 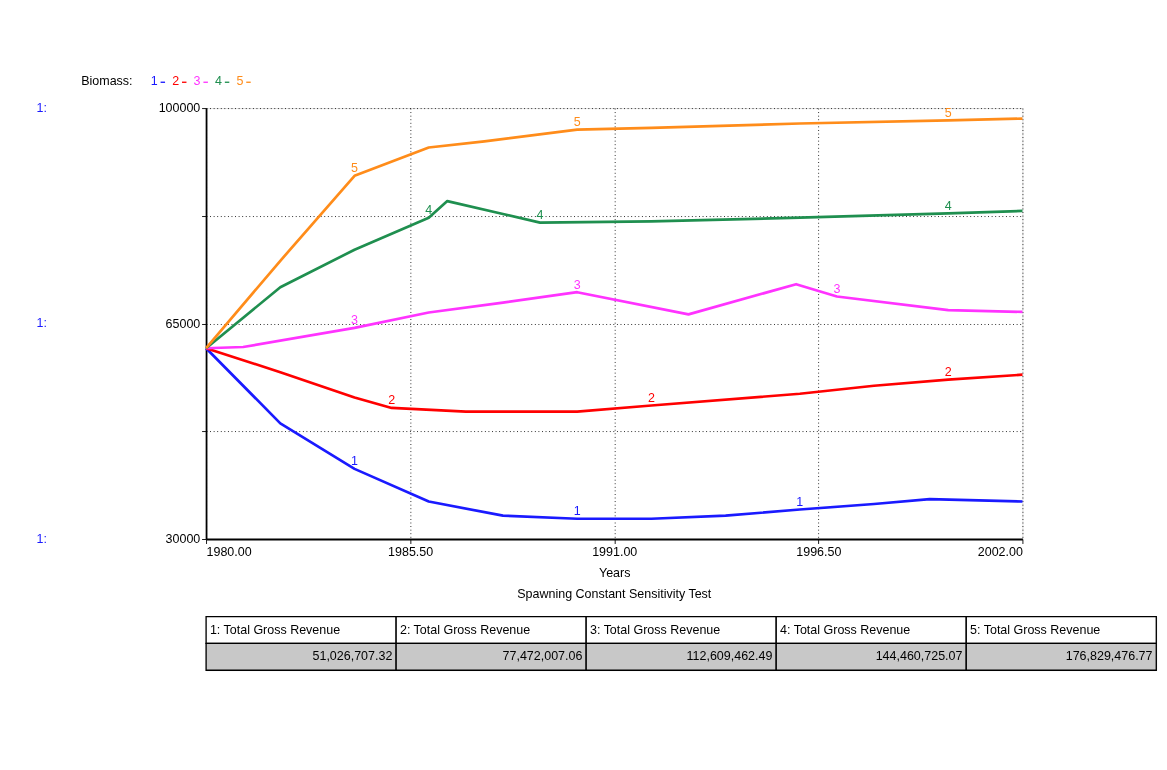 What do you see at coordinates (614, 593) in the screenshot?
I see `text: Spawning Constant Sensitivity Test` at bounding box center [614, 593].